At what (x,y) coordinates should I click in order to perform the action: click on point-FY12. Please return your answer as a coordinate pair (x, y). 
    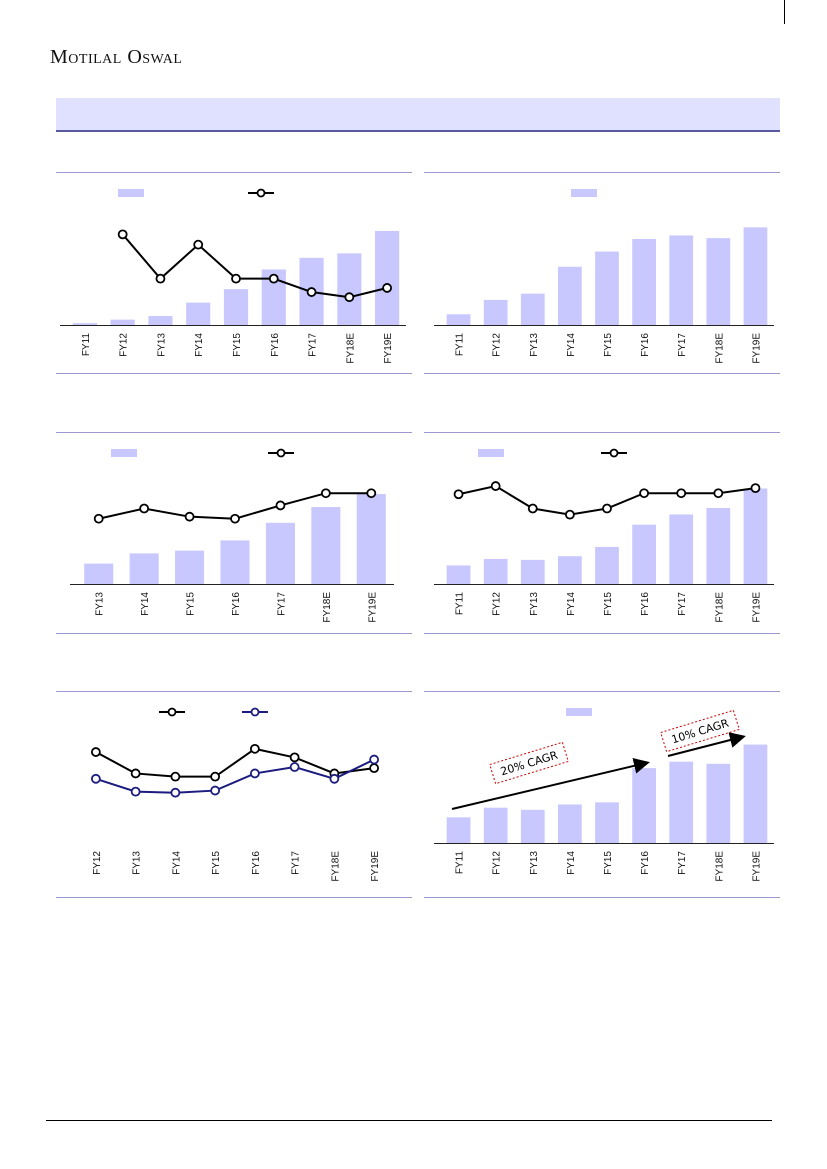
    Looking at the image, I should click on (122, 234).